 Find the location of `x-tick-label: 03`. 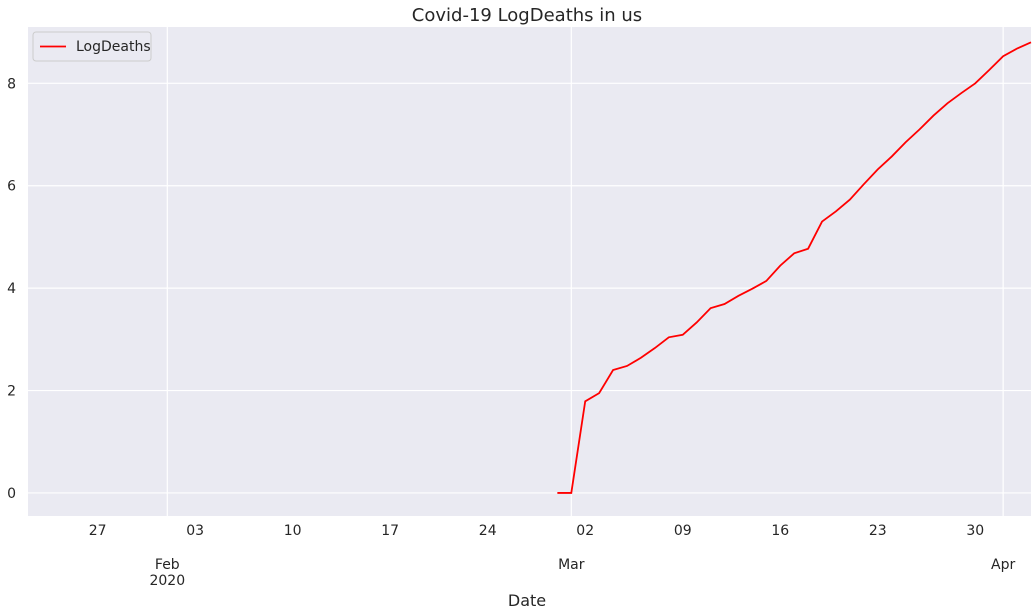

x-tick-label: 03 is located at coordinates (195, 531).